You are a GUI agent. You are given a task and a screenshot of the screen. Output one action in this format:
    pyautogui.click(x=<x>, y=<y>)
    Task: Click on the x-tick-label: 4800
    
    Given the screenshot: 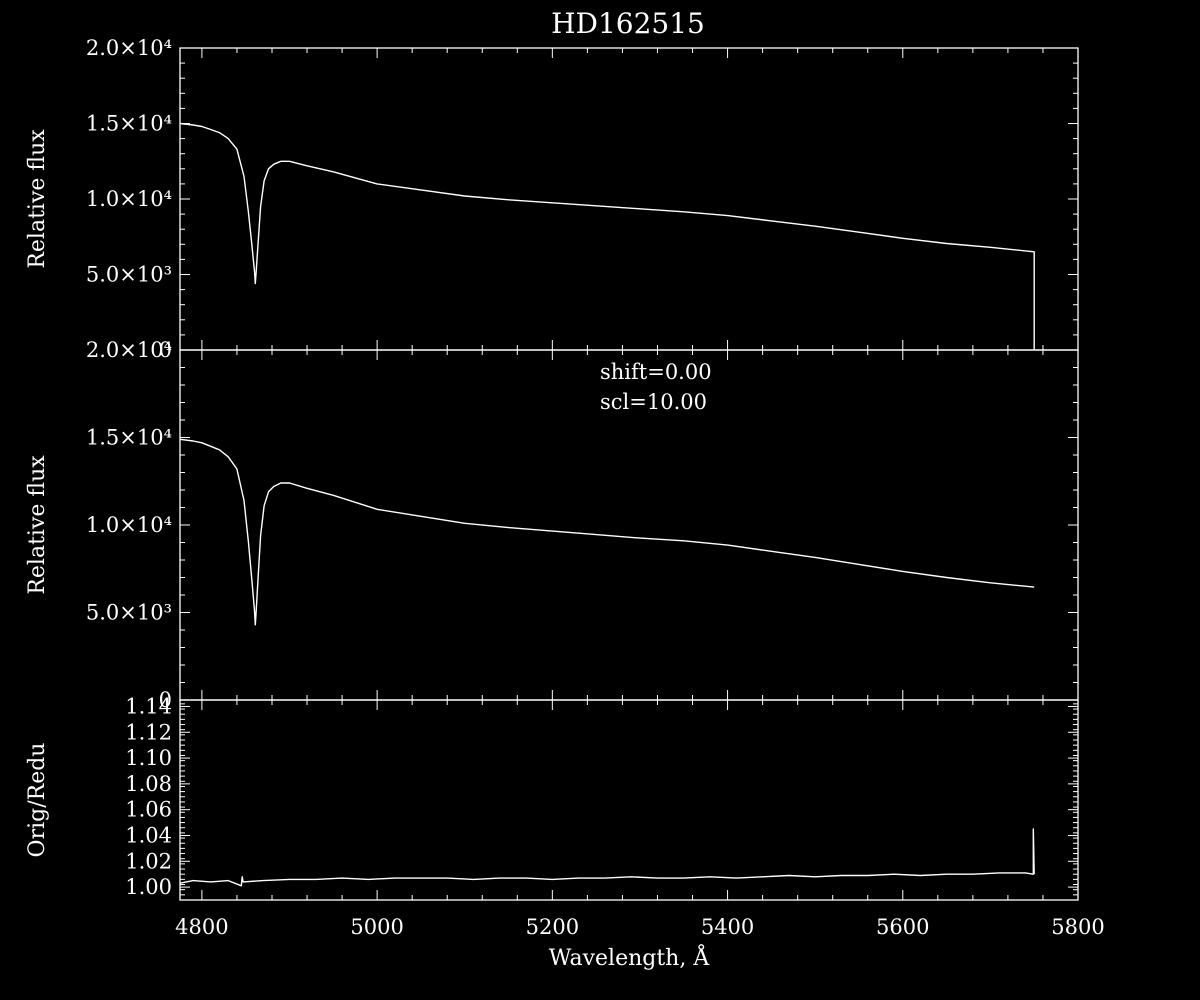 What is the action you would take?
    pyautogui.click(x=201, y=927)
    